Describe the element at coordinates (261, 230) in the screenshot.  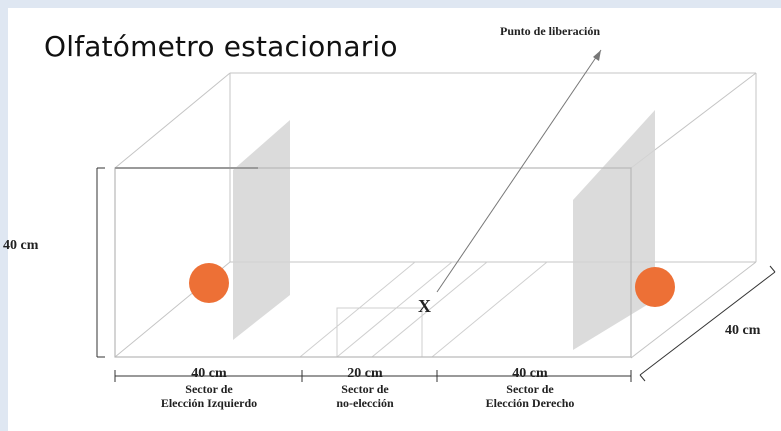
I see `left-partition` at that location.